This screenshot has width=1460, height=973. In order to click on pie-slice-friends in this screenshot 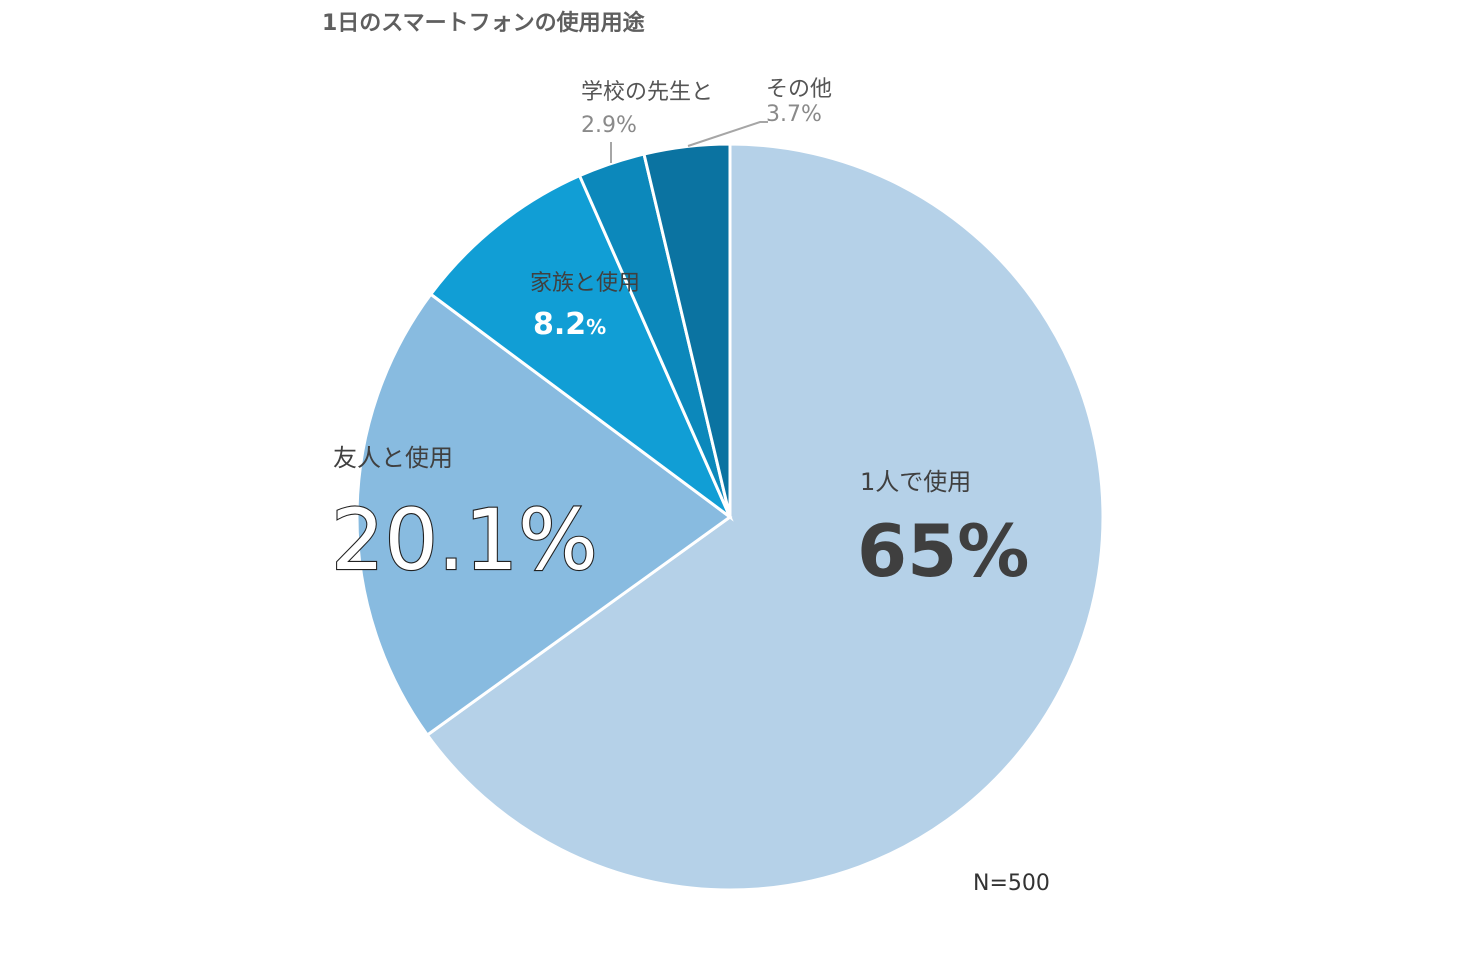, I will do `click(544, 515)`.